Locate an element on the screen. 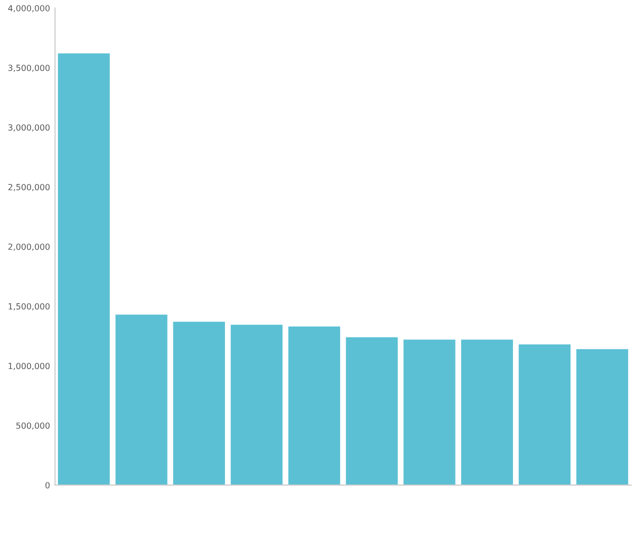 This screenshot has height=539, width=640. y-tick-label: 0 is located at coordinates (47, 485).